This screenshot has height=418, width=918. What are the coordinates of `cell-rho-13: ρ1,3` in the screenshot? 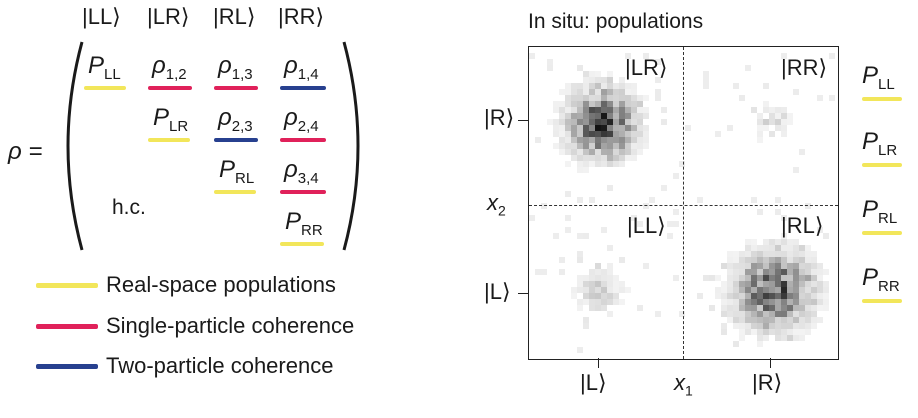 It's located at (235, 67).